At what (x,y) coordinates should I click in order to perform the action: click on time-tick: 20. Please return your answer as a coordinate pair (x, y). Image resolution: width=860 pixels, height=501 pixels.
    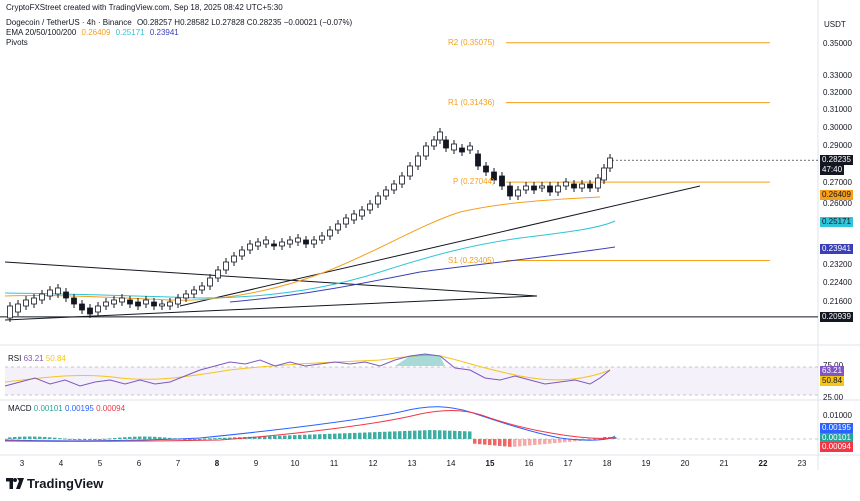
    Looking at the image, I should click on (685, 463).